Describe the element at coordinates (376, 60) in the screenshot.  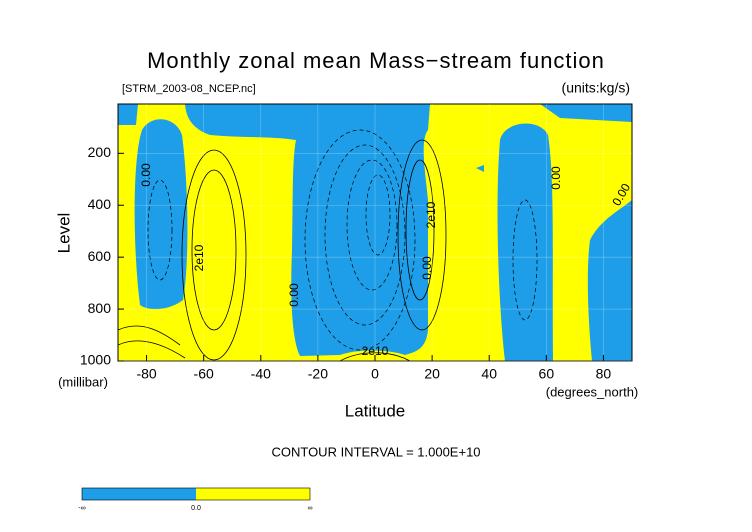
I see `chart-title: Monthly zonal mean Mass−stream function` at that location.